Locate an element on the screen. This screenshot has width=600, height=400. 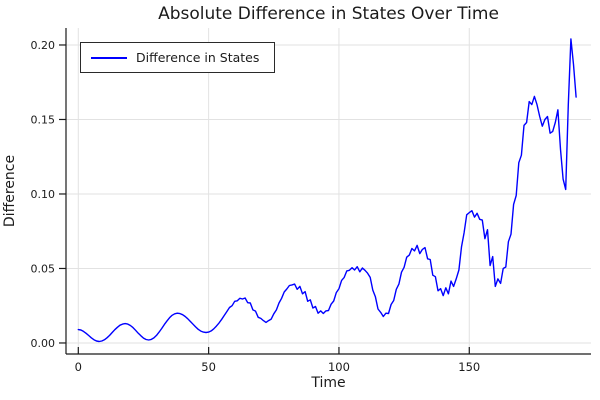
y-tick-label: 0.00 is located at coordinates (43, 343).